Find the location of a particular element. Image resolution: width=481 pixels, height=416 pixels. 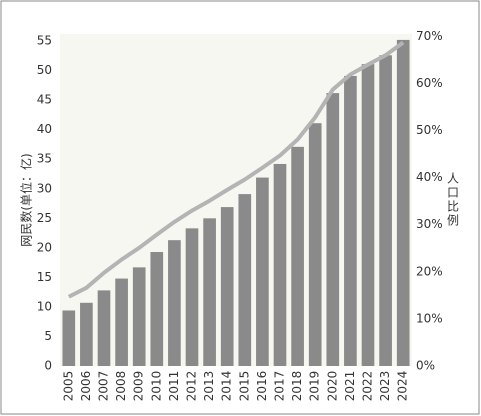

y-tick-label: 50 is located at coordinates (44, 70).